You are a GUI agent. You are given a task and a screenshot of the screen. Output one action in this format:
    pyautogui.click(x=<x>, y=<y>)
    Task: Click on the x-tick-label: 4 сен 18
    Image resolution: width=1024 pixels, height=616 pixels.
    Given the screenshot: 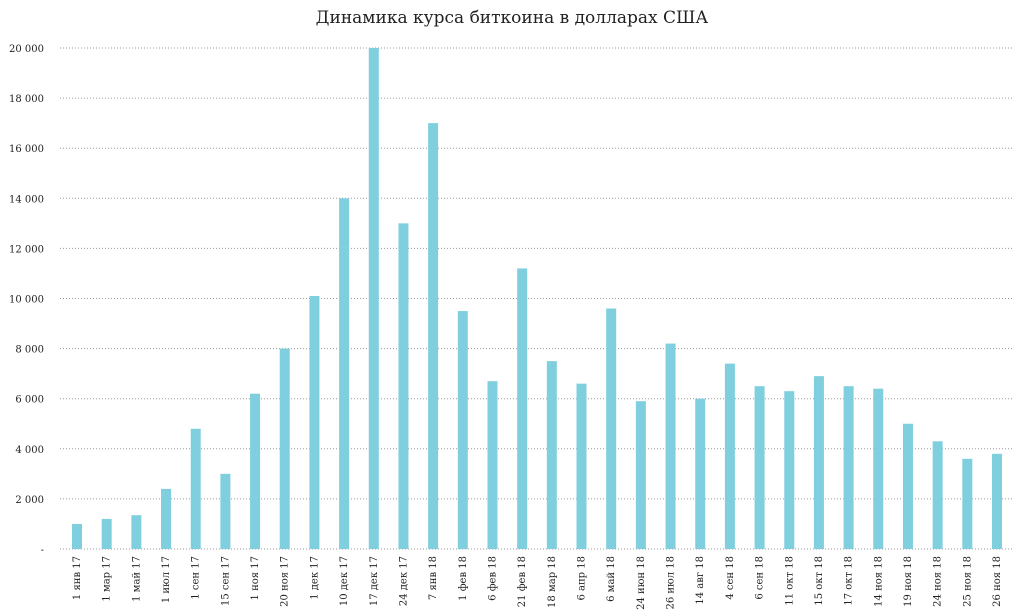 What is the action you would take?
    pyautogui.click(x=730, y=578)
    